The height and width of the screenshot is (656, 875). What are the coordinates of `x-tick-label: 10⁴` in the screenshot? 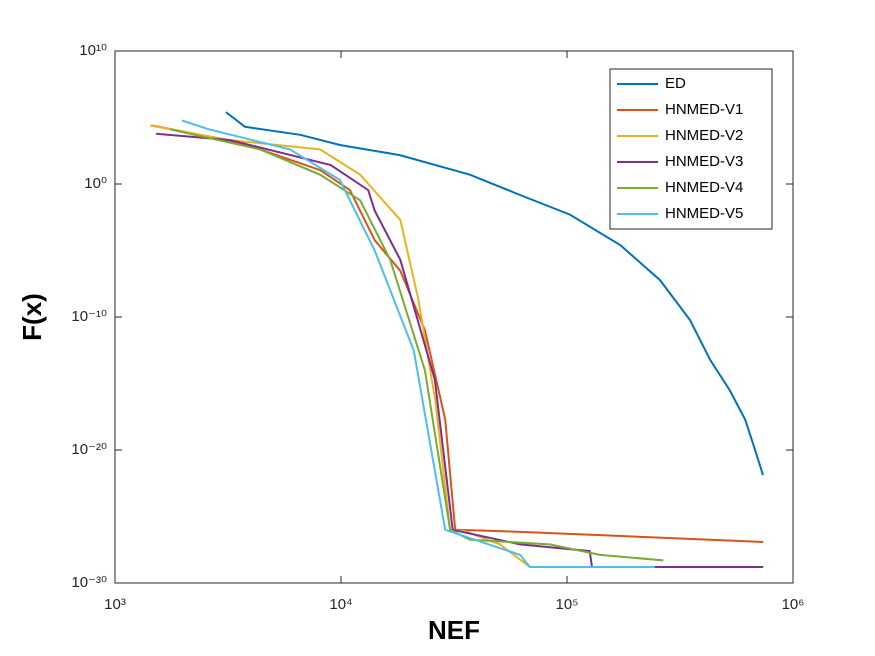 It's located at (340, 604).